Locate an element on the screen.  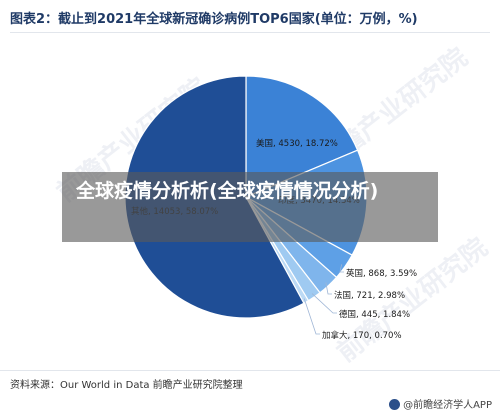
title-divider is located at coordinates (250, 32).